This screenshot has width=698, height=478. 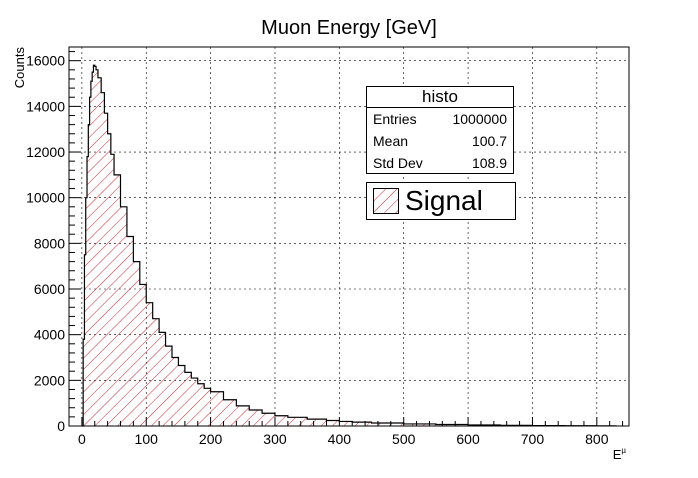 What do you see at coordinates (275, 439) in the screenshot?
I see `x-tick-label: 300` at bounding box center [275, 439].